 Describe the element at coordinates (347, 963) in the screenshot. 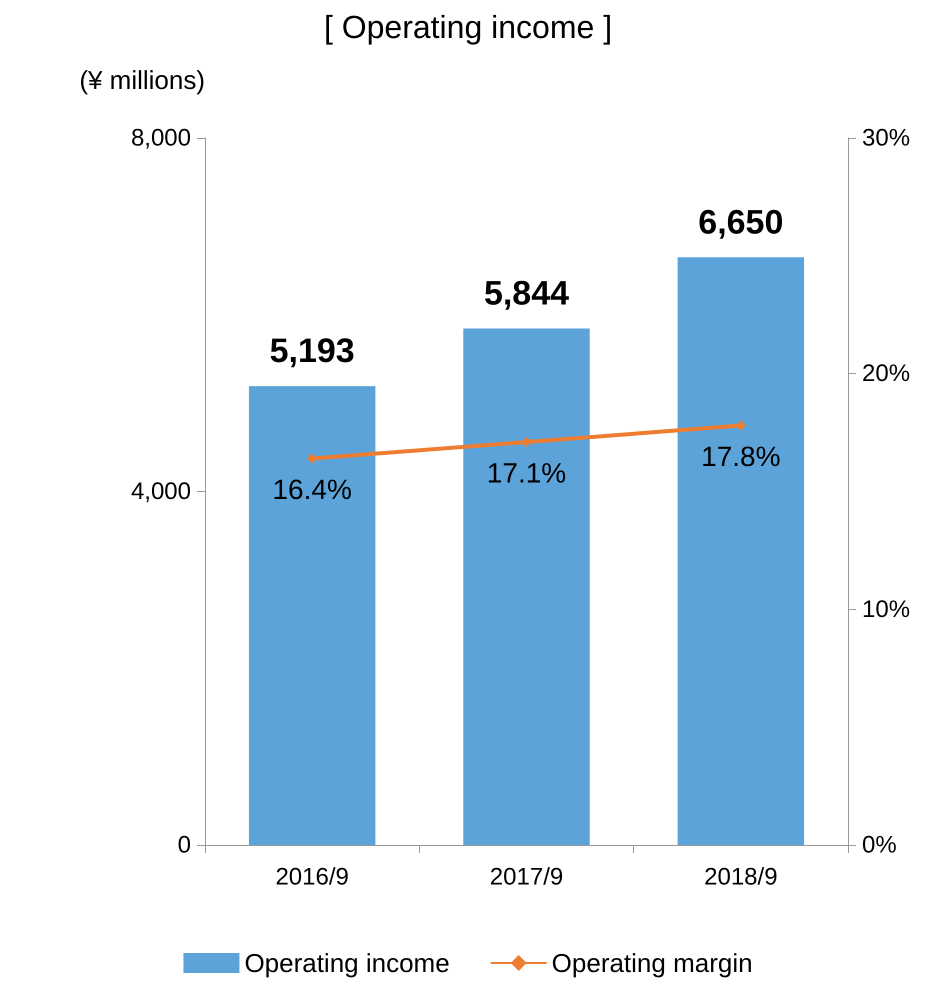

I see `legend-label: Operating income` at that location.